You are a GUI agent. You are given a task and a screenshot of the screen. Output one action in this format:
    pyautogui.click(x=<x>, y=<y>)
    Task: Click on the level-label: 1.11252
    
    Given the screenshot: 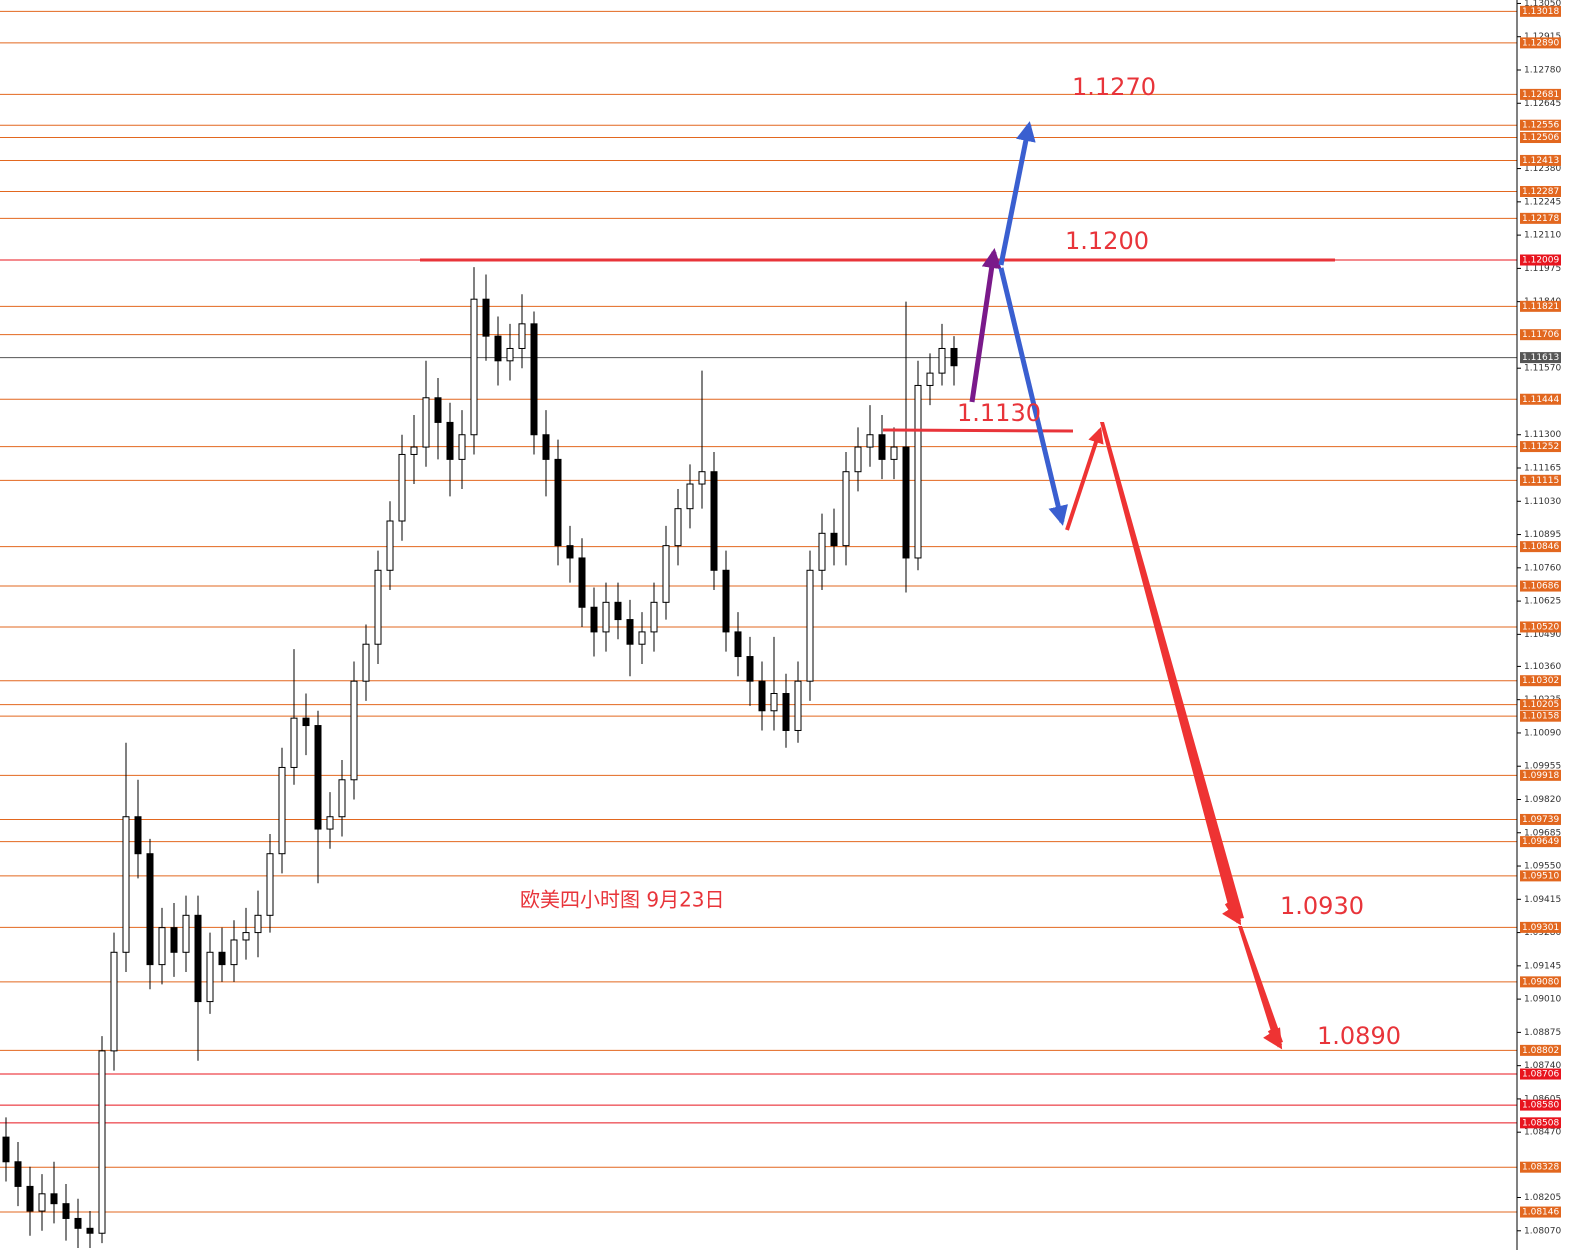 What is the action you would take?
    pyautogui.click(x=1540, y=447)
    